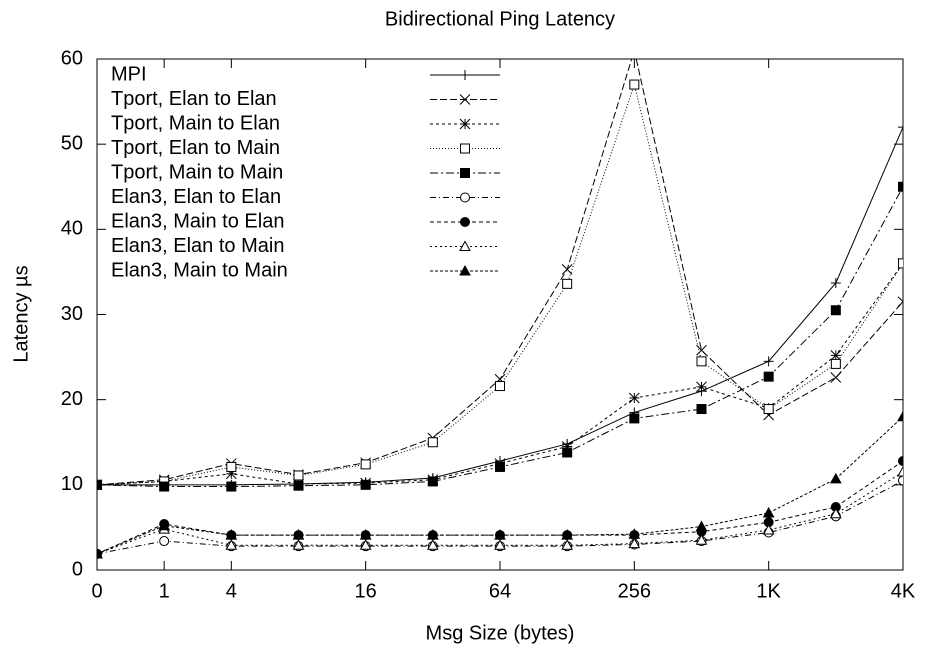  Describe the element at coordinates (903, 591) in the screenshot. I see `x-tick-label: 4K` at that location.